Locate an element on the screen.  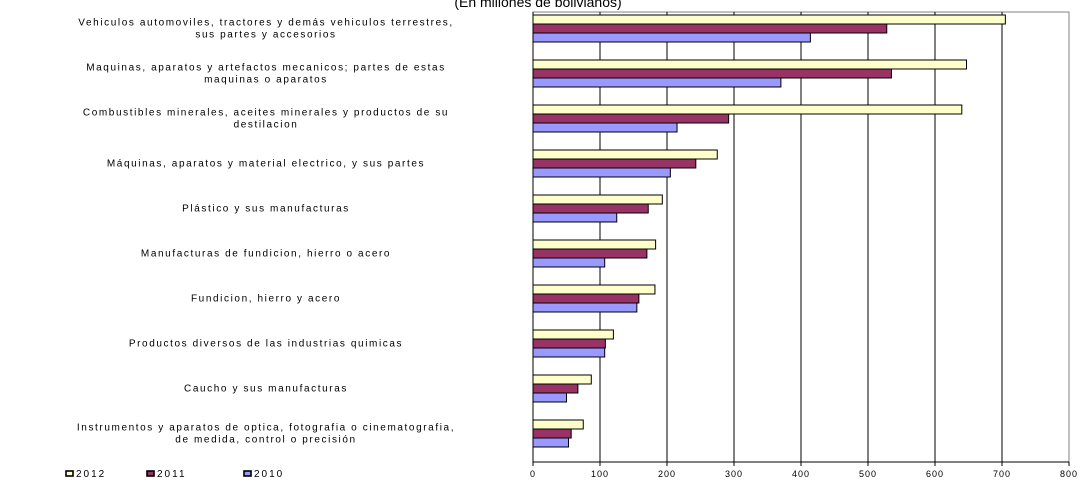
x-tick-label: 600 is located at coordinates (935, 474).